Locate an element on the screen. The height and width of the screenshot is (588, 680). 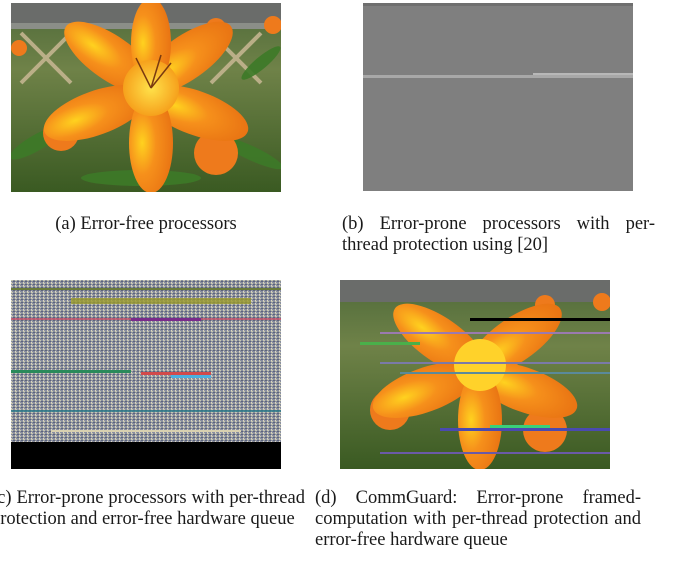
panel-d-image is located at coordinates (475, 374).